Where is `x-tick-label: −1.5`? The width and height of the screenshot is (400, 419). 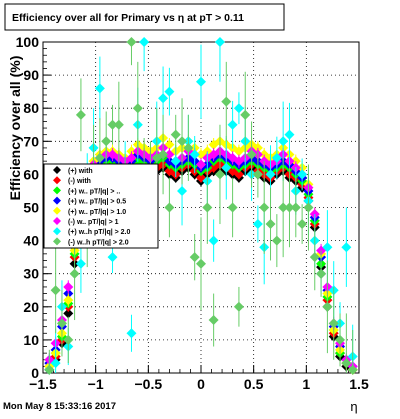 x-tick-label: −1.5 is located at coordinates (43, 384).